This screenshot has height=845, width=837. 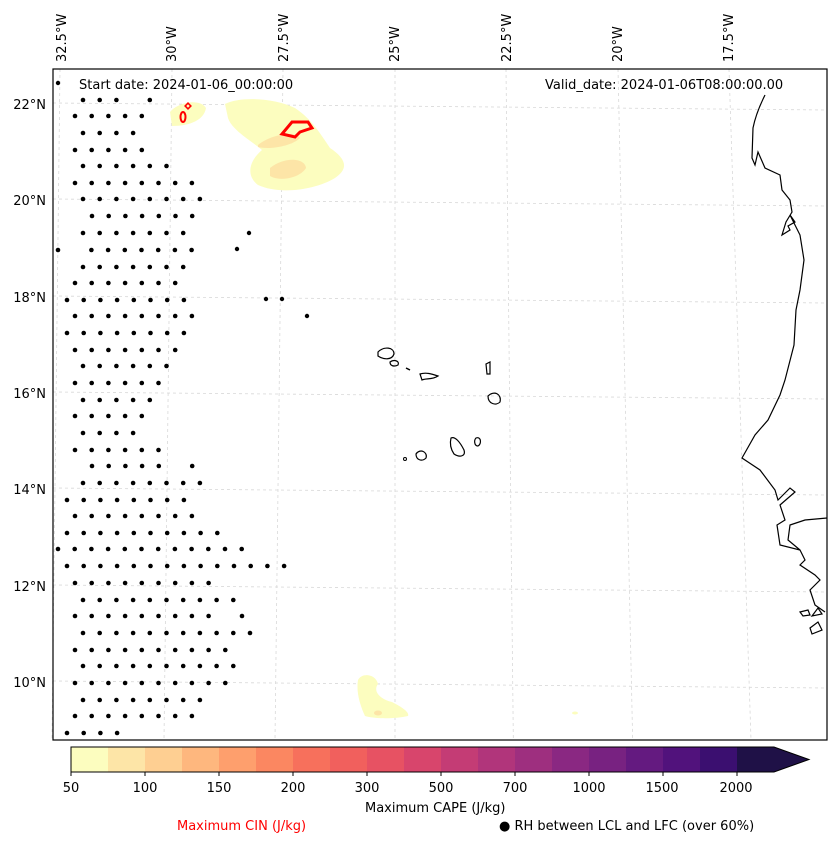 What do you see at coordinates (242, 826) in the screenshot?
I see `cin-legend-label: Maximum CIN (J/kg)` at bounding box center [242, 826].